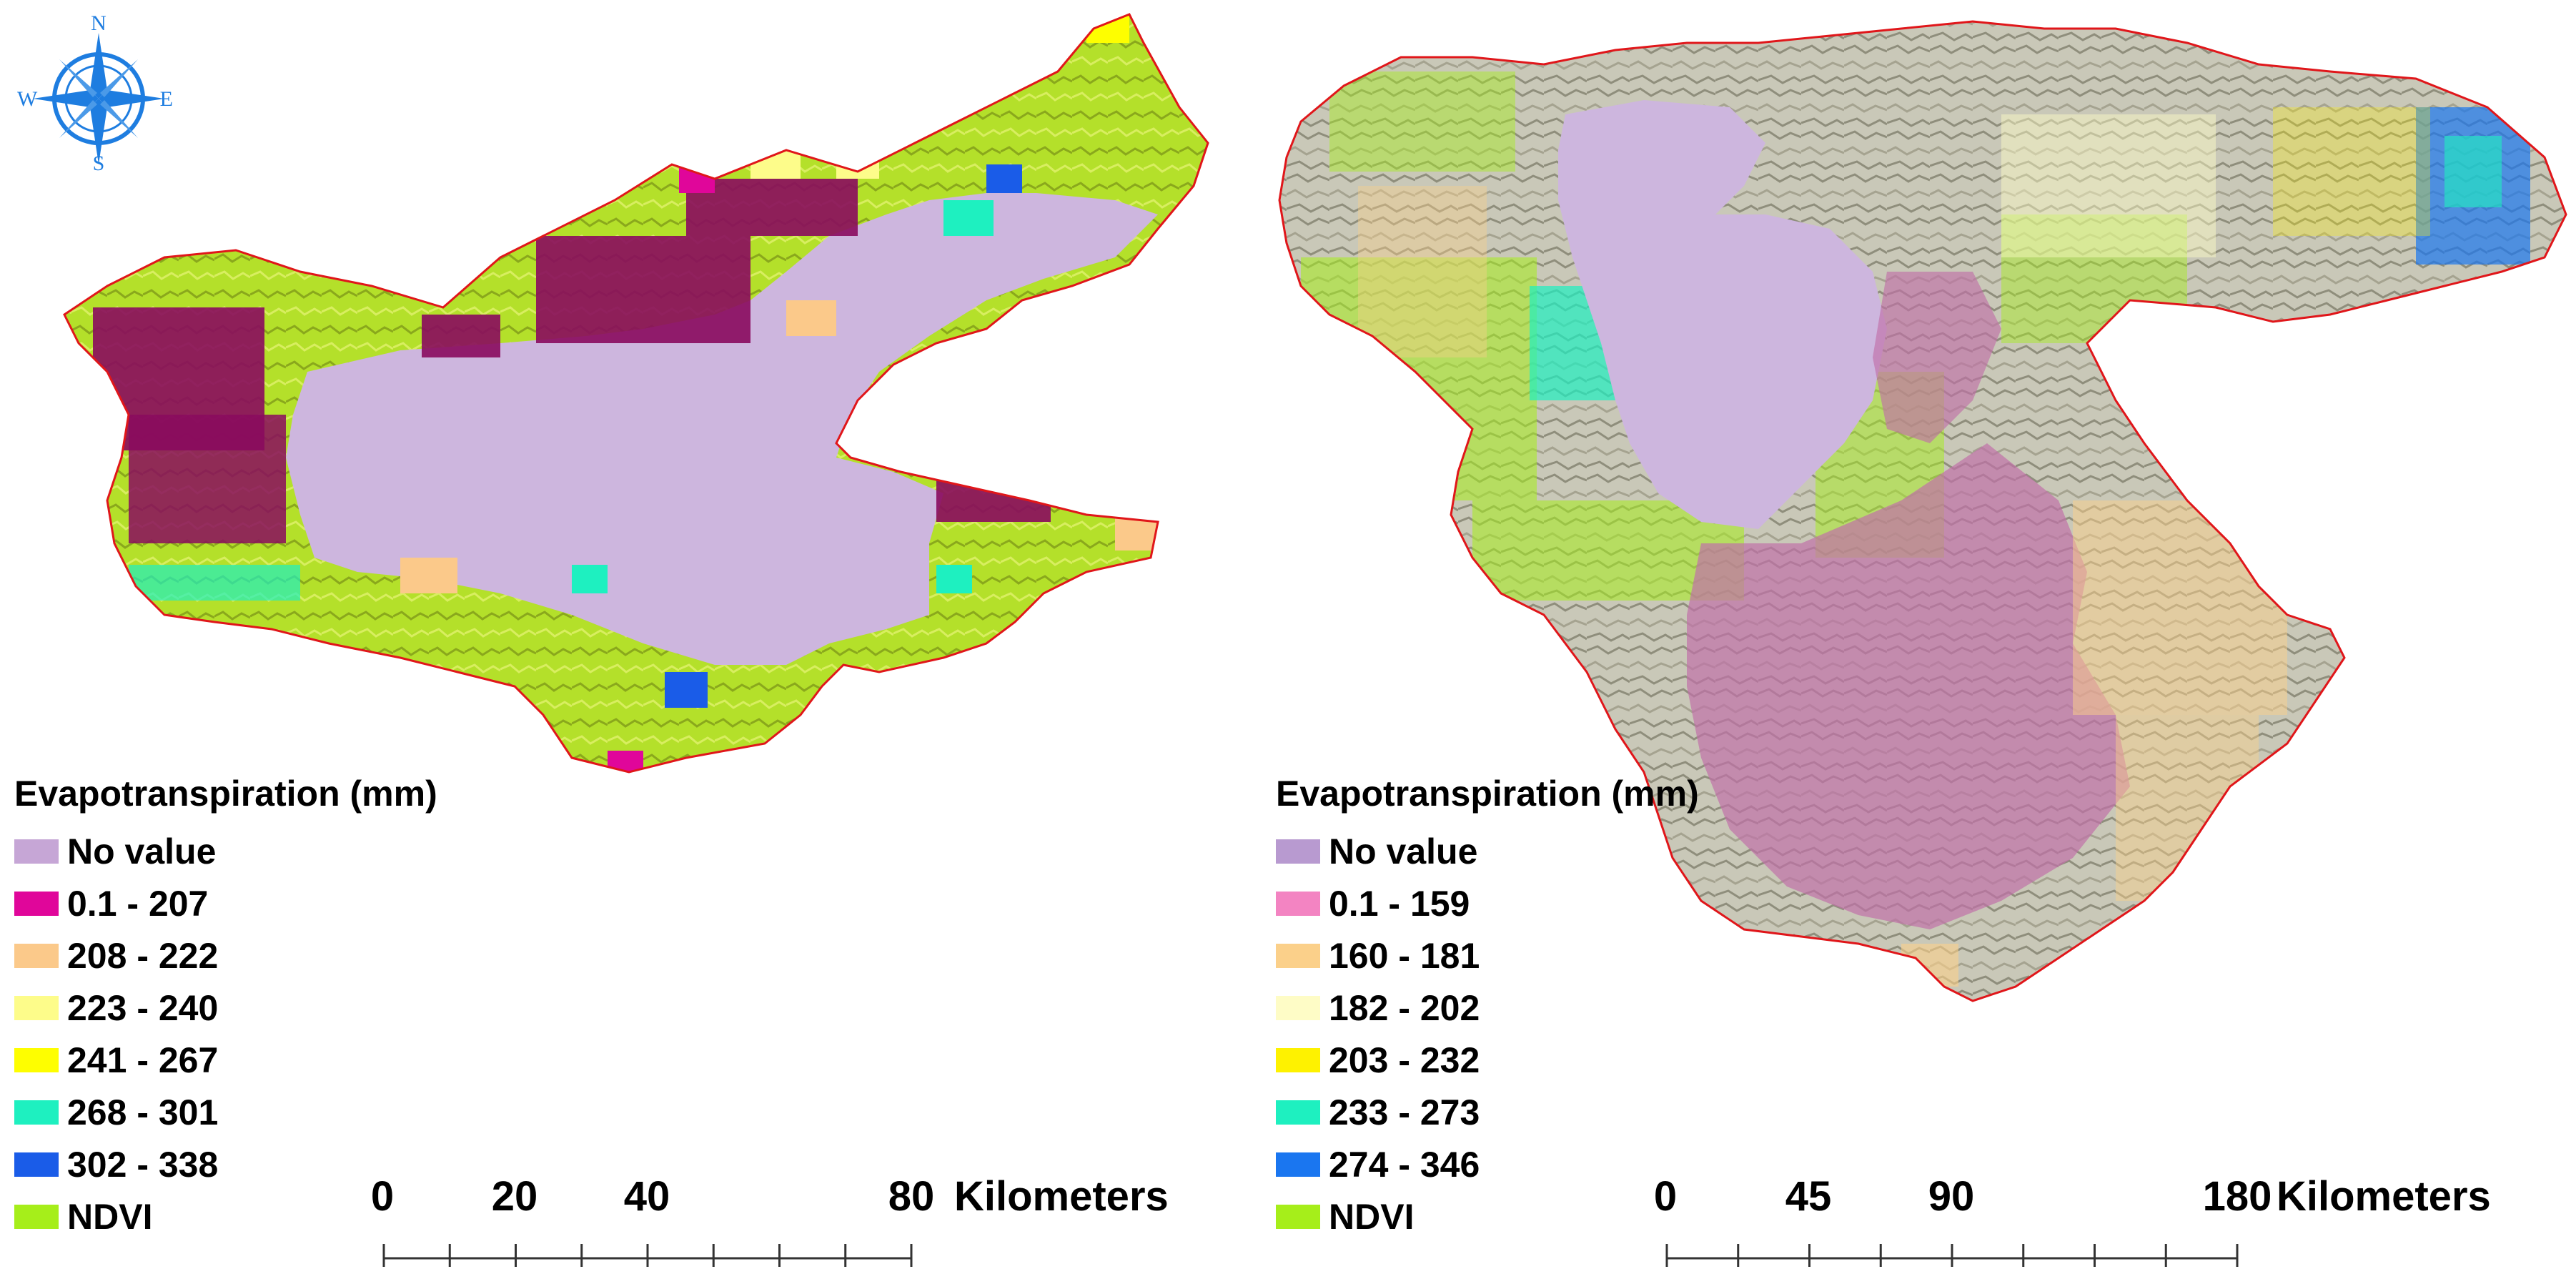  I want to click on compass-south-label: S, so click(99, 162).